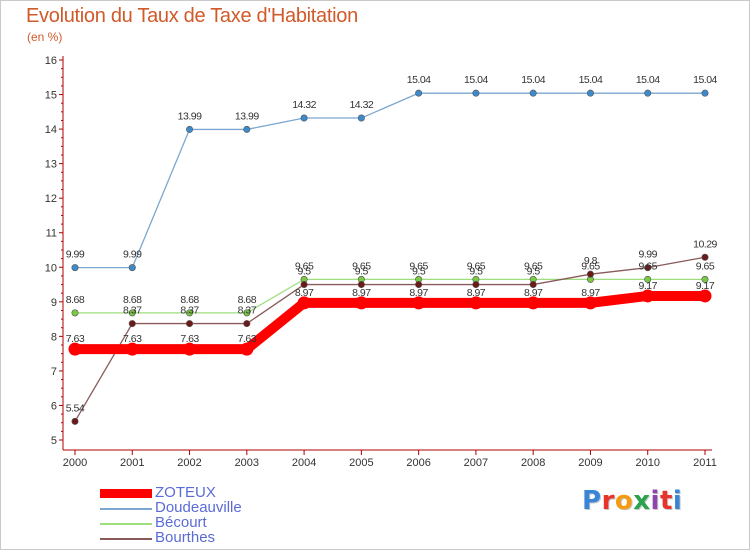  What do you see at coordinates (304, 463) in the screenshot?
I see `x-tick-label: 2004` at bounding box center [304, 463].